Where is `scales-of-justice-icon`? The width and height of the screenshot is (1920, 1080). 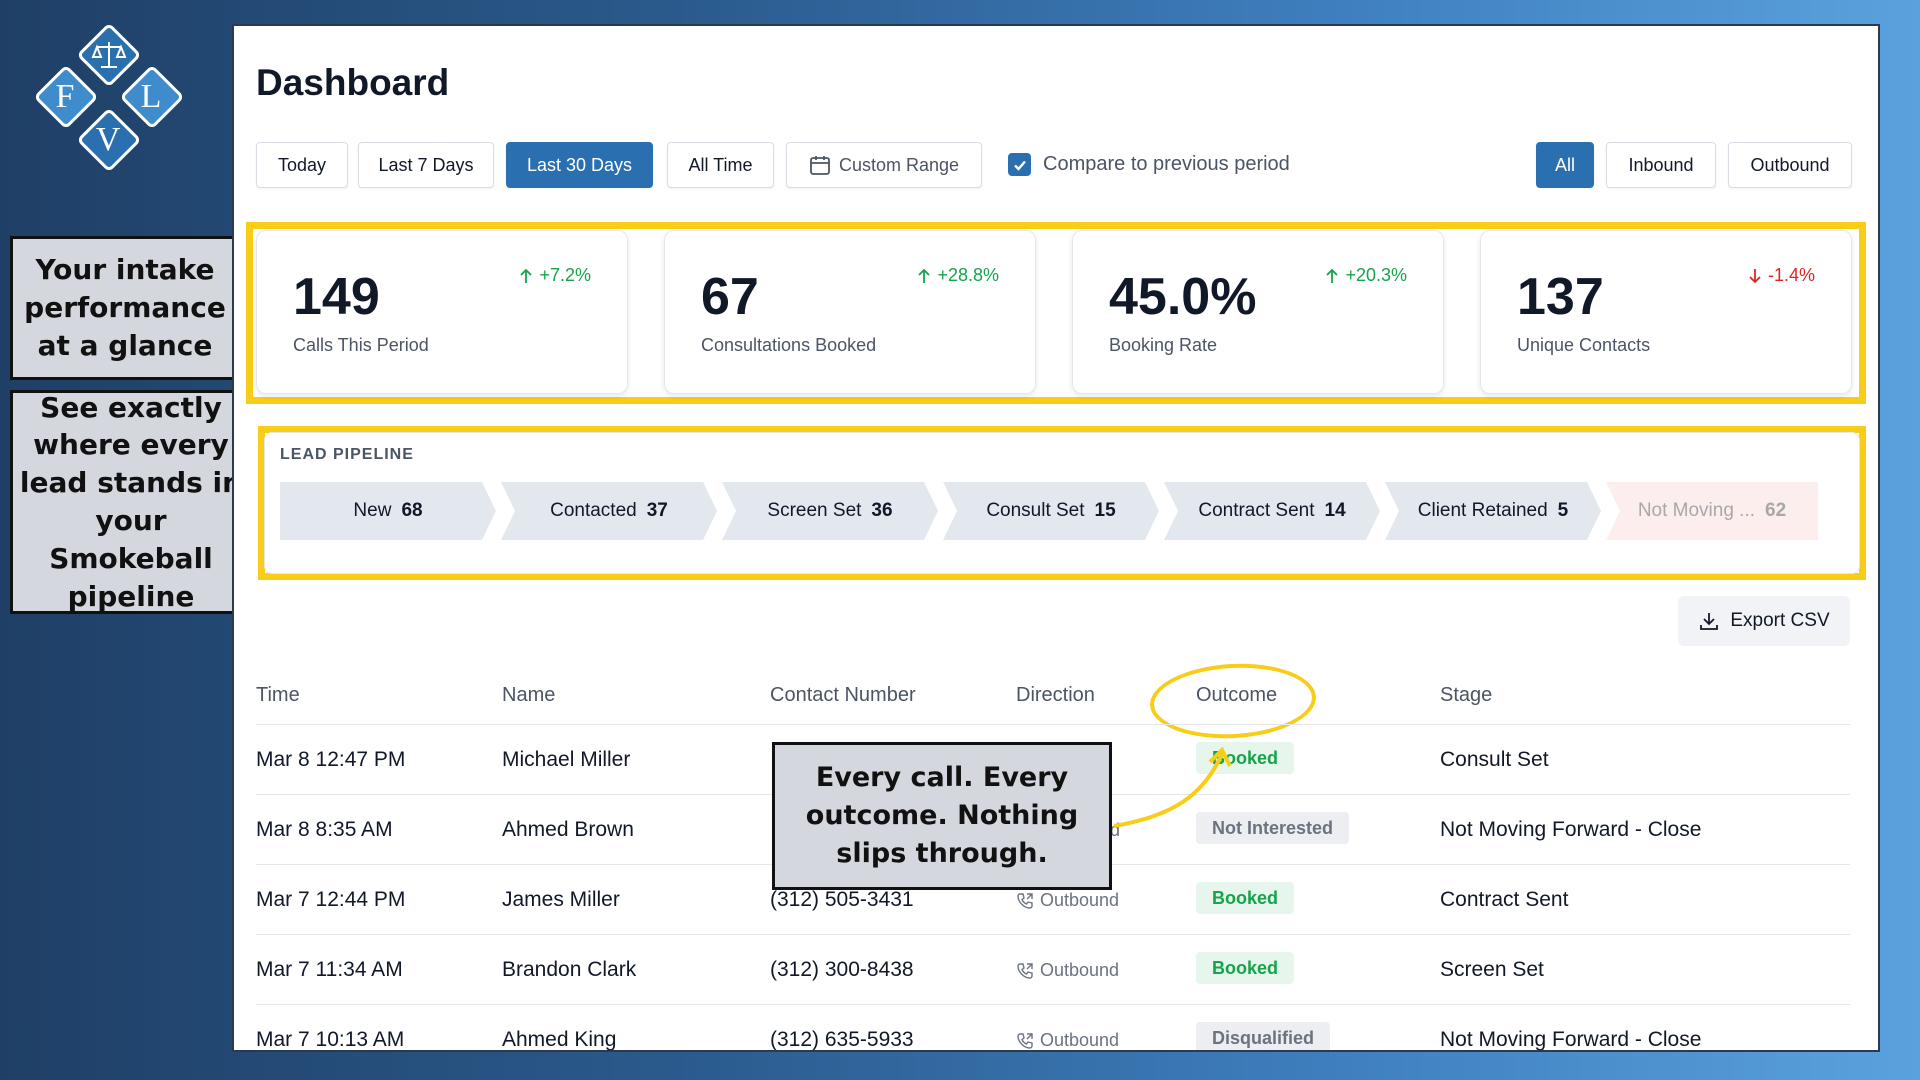 scales-of-justice-icon is located at coordinates (109, 55).